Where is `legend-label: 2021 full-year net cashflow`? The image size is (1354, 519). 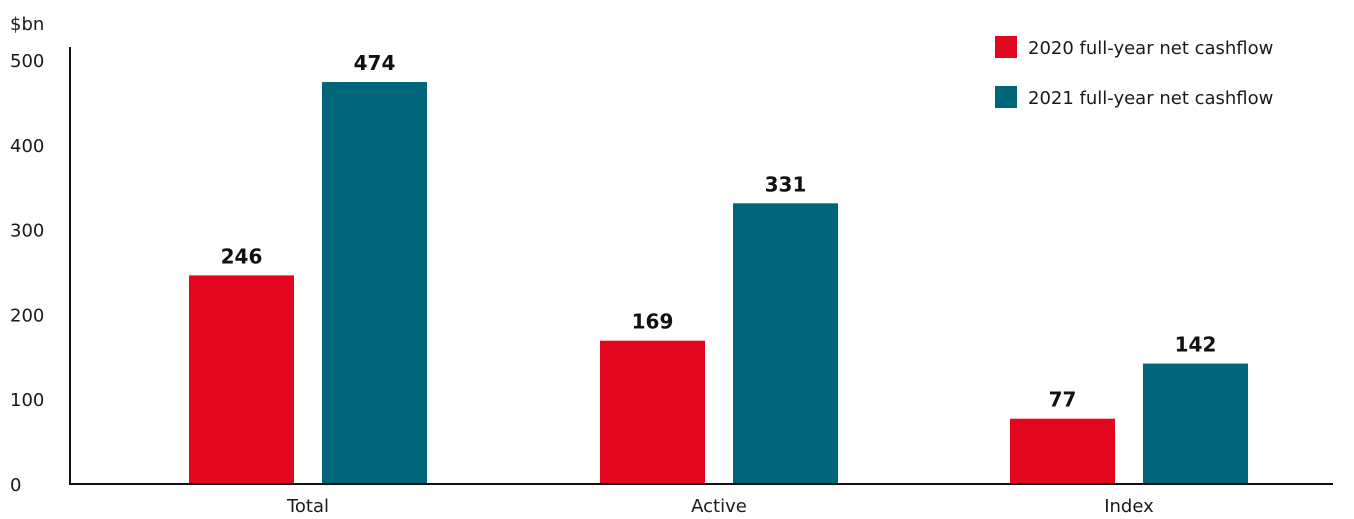
legend-label: 2021 full-year net cashflow is located at coordinates (1150, 98).